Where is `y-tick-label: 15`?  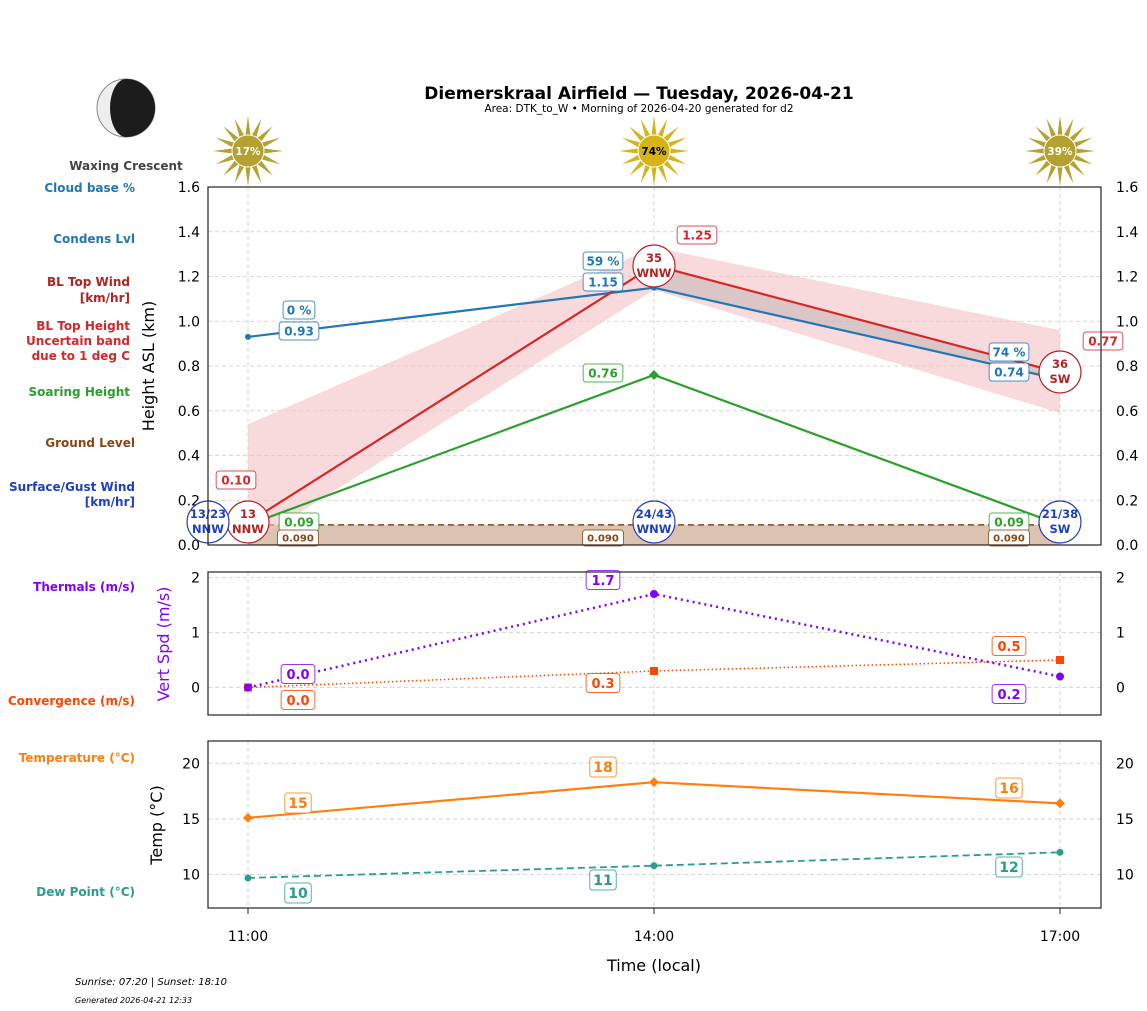
y-tick-label: 15 is located at coordinates (191, 820).